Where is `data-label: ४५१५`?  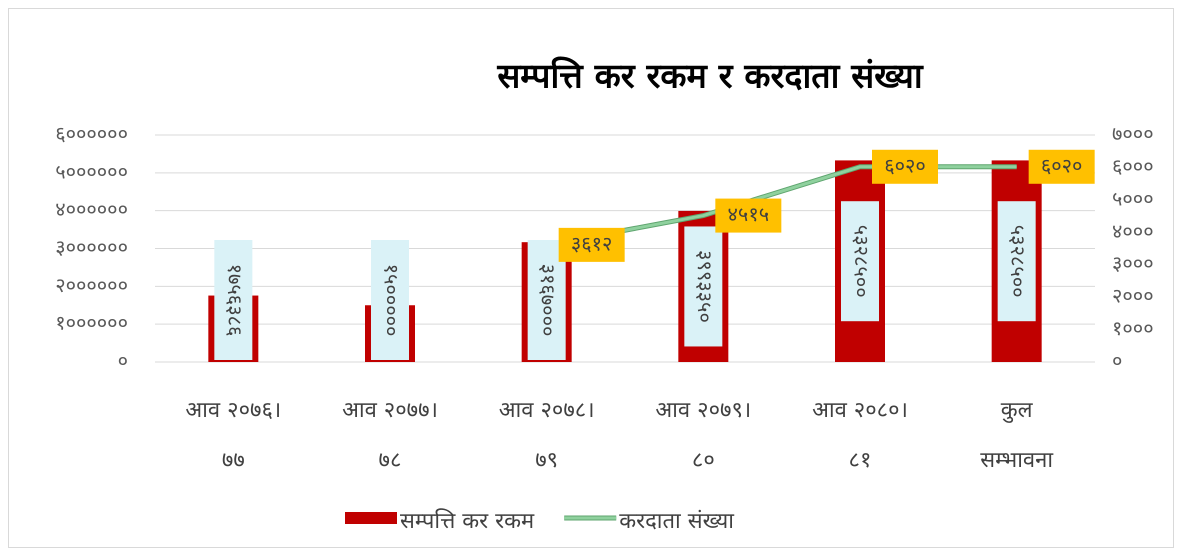
data-label: ४५१५ is located at coordinates (749, 214).